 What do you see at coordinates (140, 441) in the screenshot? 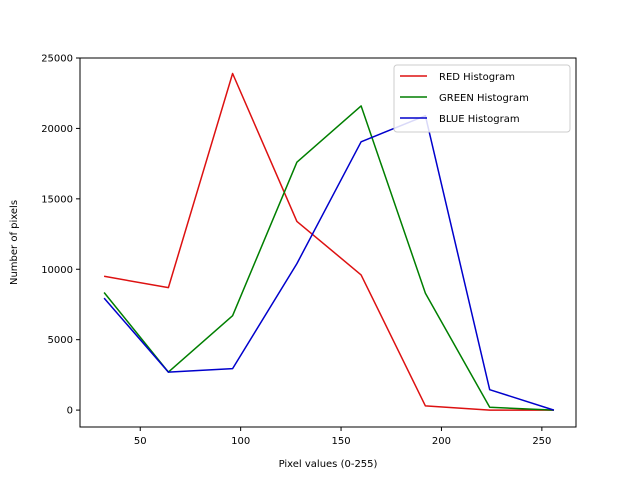
I see `x-tick-label: 50` at bounding box center [140, 441].